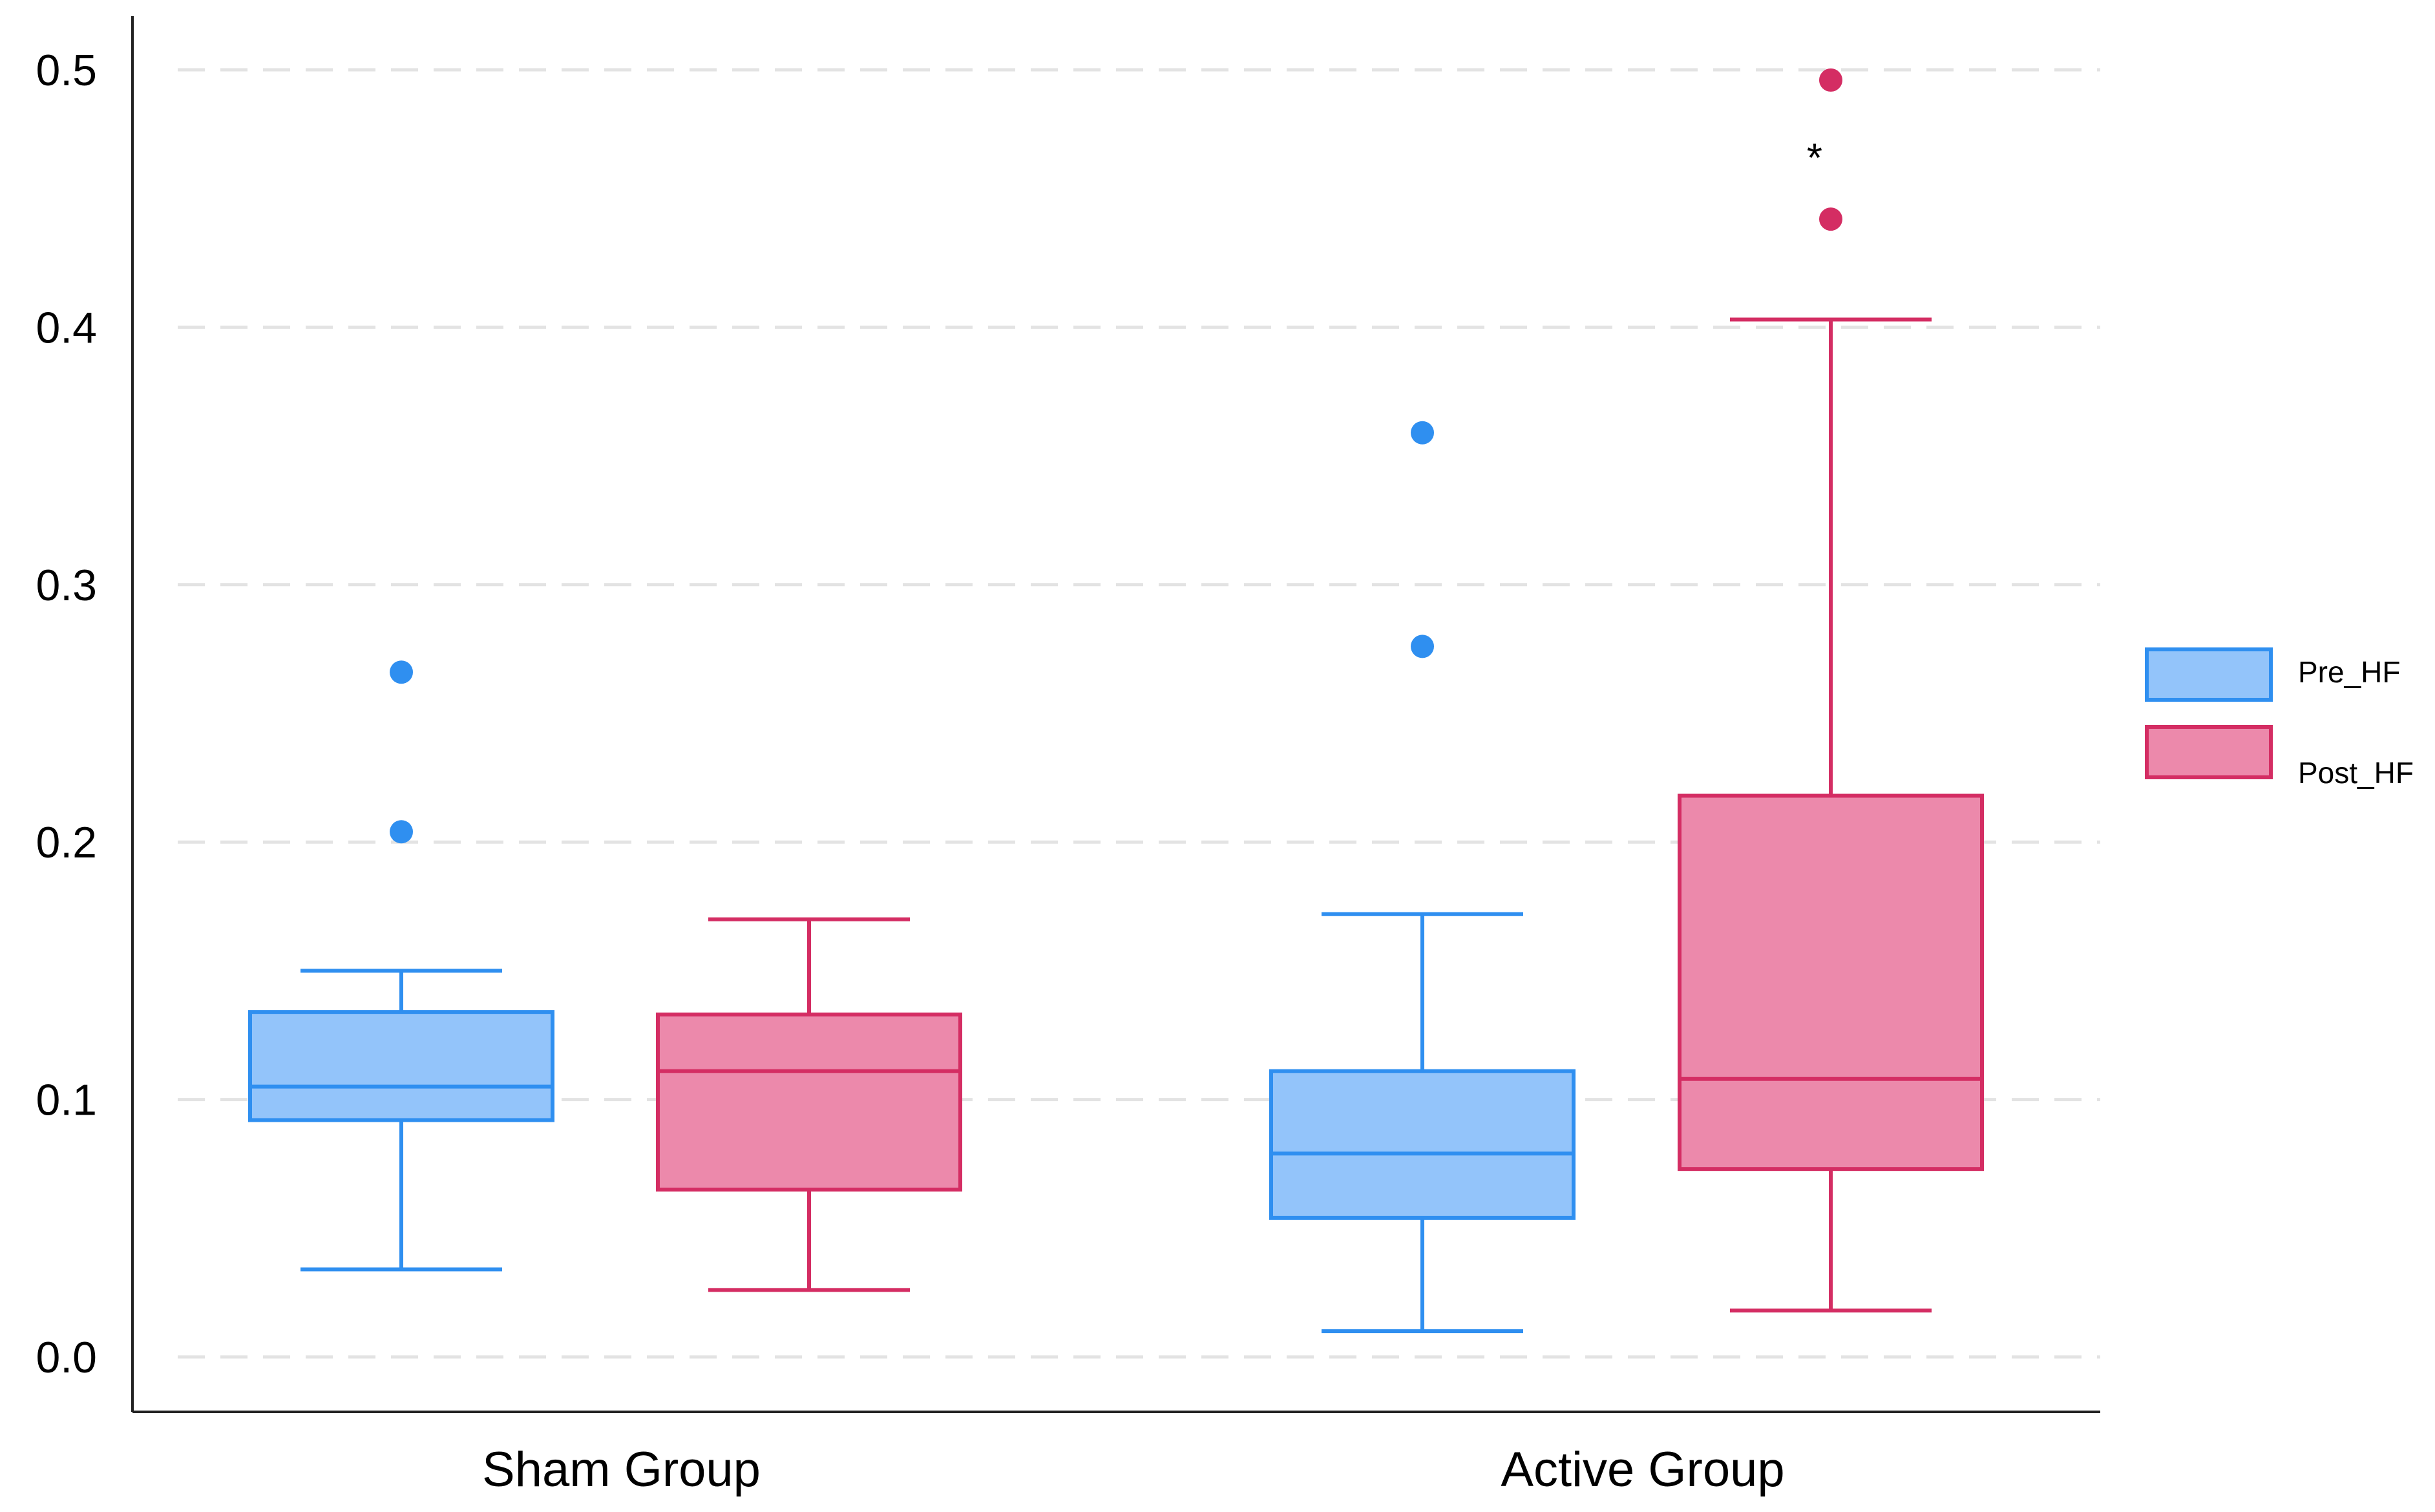 Image resolution: width=2435 pixels, height=1512 pixels. What do you see at coordinates (1422, 877) in the screenshot?
I see `box-active-group-pre-hf` at bounding box center [1422, 877].